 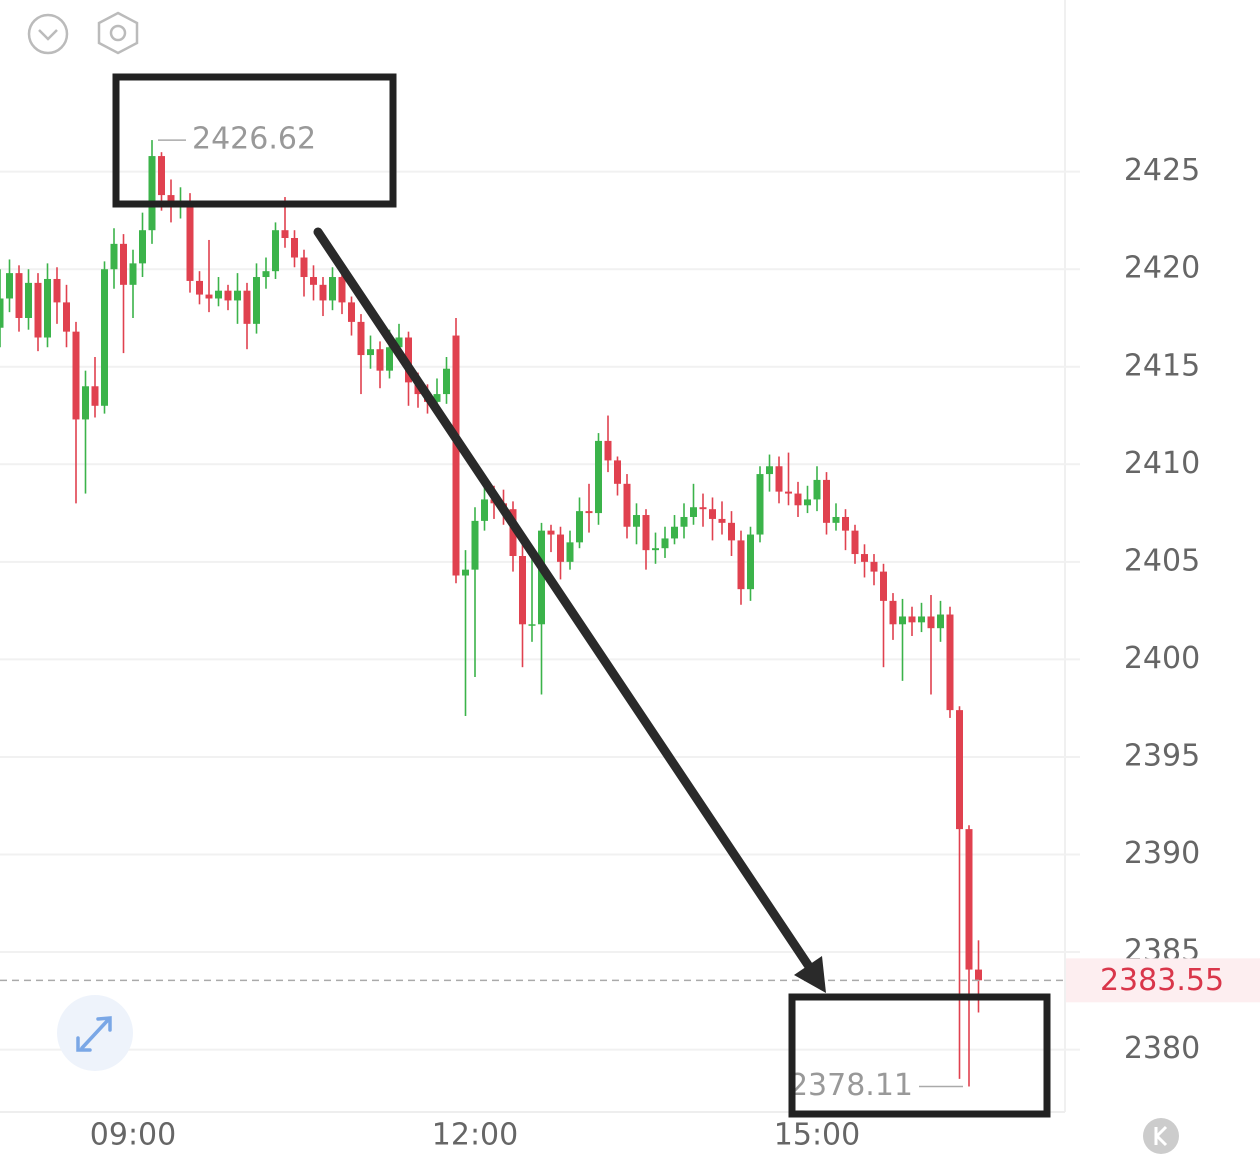 I want to click on x-tick-label: 09:00, so click(x=133, y=1135).